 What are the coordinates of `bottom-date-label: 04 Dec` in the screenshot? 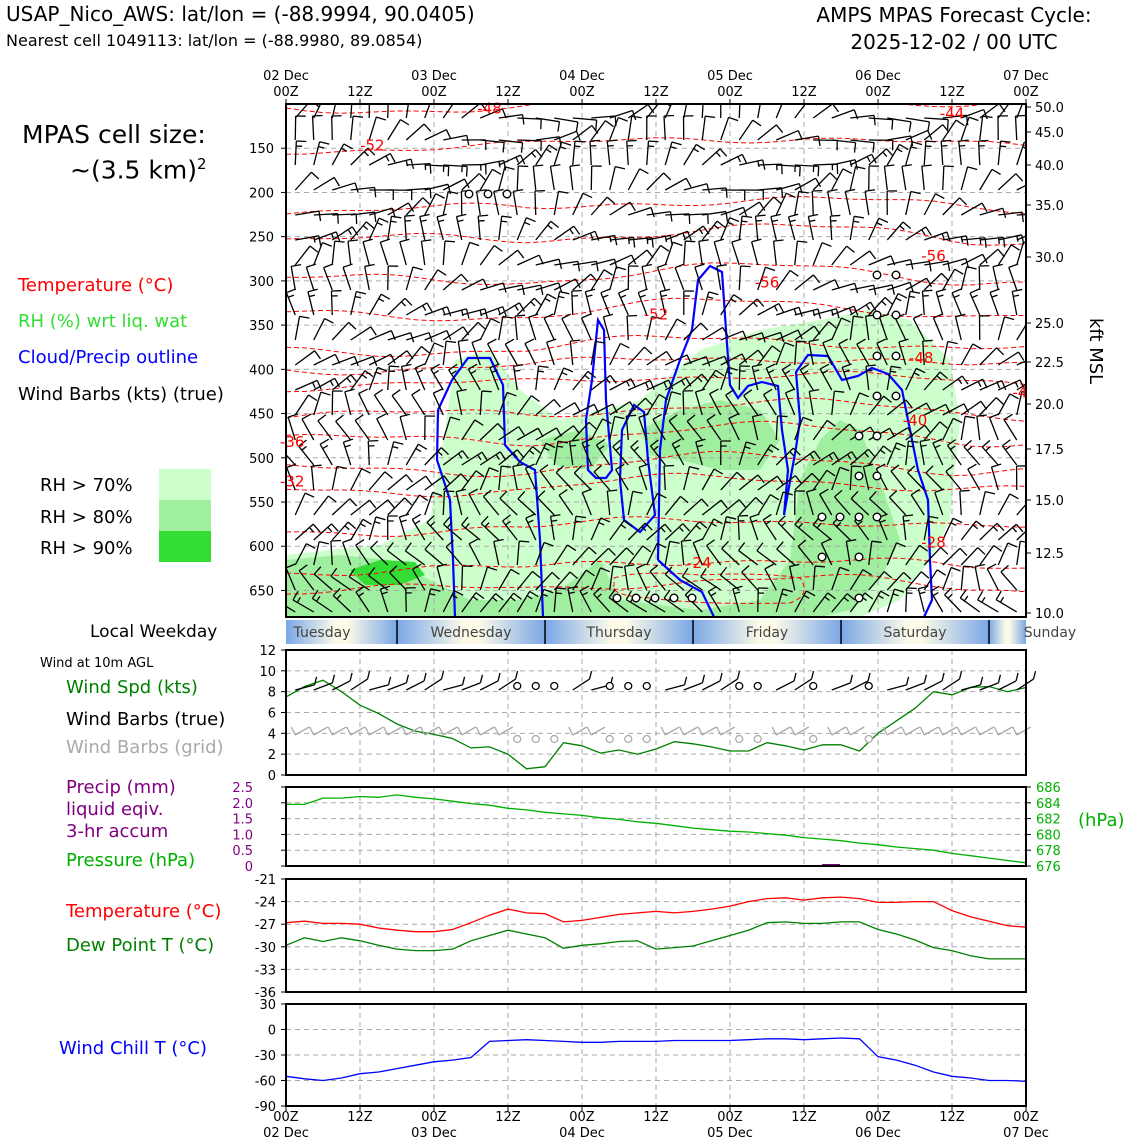 It's located at (582, 1133).